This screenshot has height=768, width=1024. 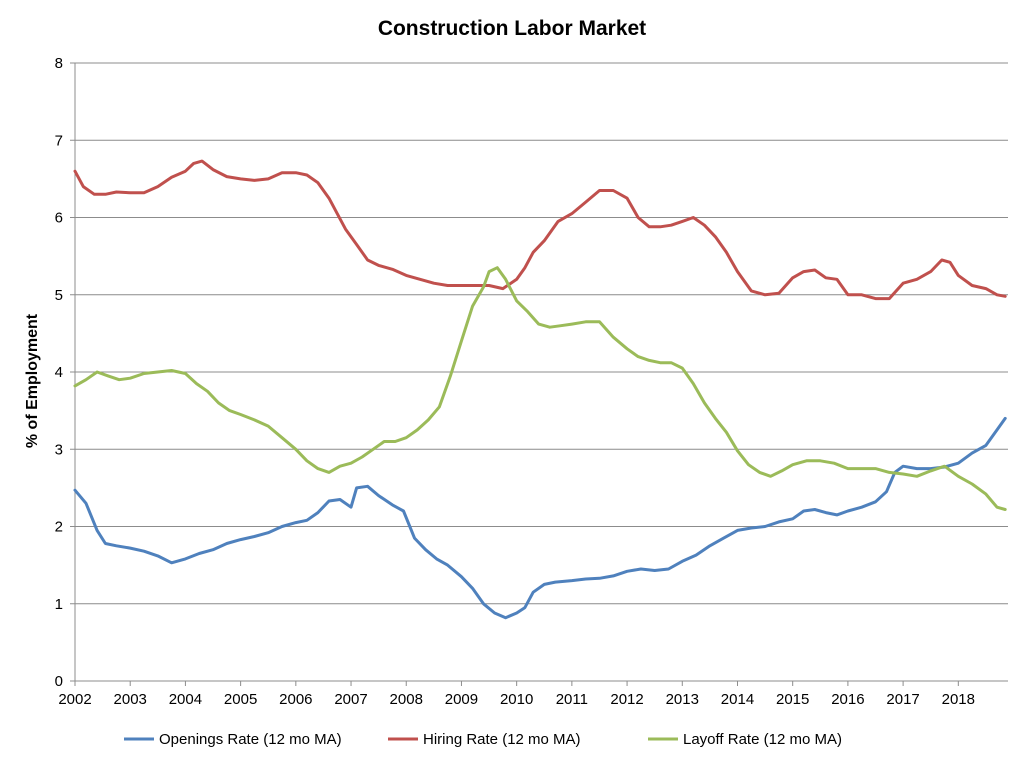 What do you see at coordinates (737, 699) in the screenshot?
I see `x-tick-label-2014: 2014` at bounding box center [737, 699].